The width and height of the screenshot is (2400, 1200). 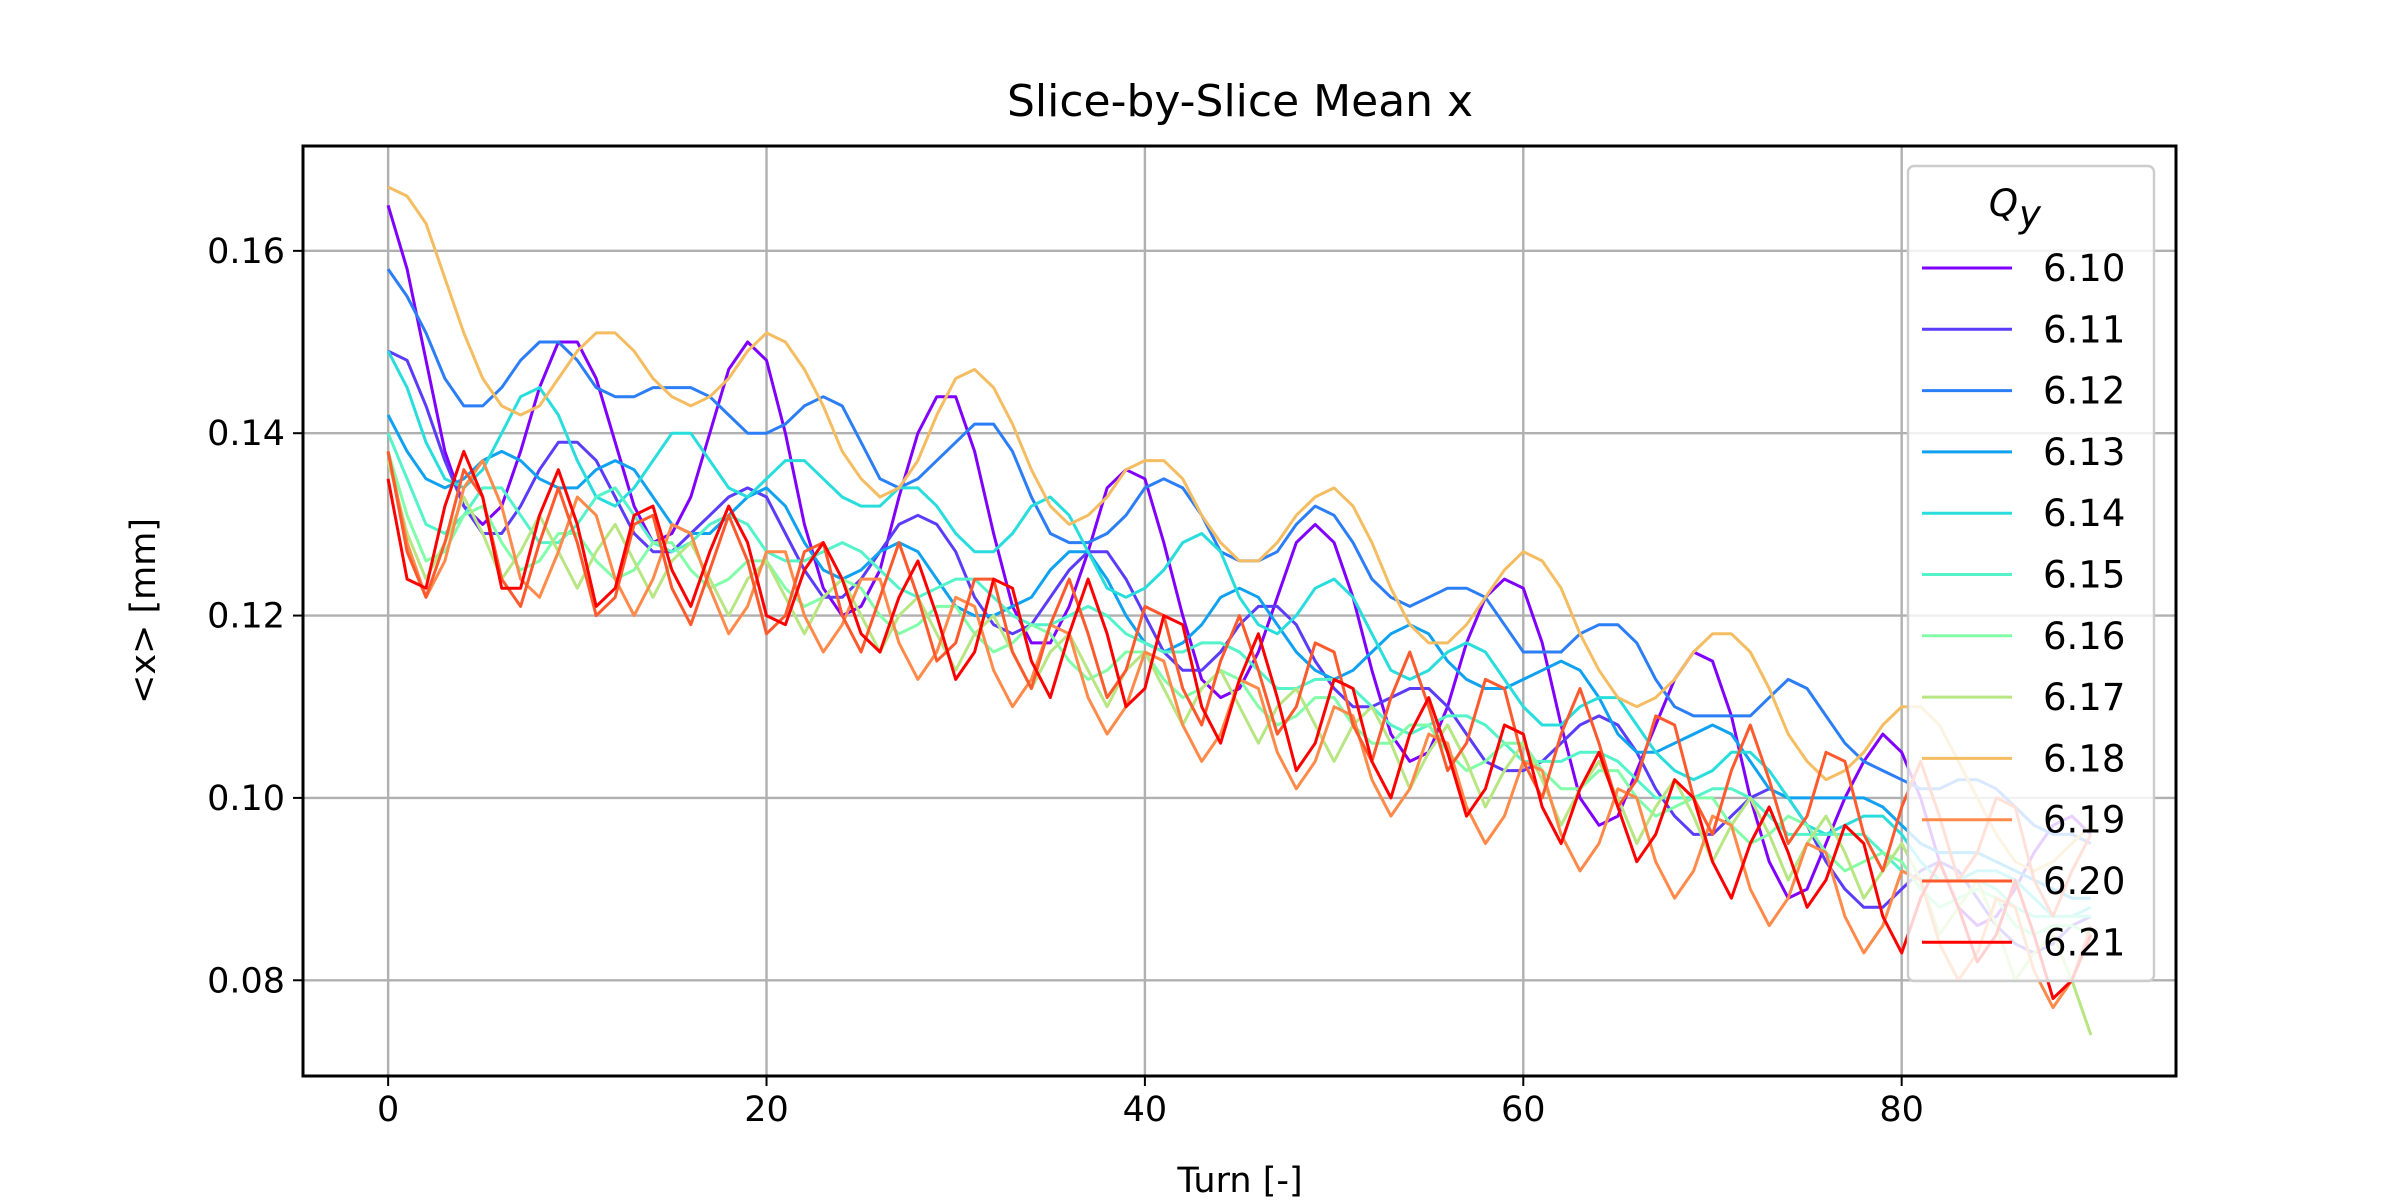 I want to click on x-axis: 0 20 40 60 80, so click(x=1150, y=1103).